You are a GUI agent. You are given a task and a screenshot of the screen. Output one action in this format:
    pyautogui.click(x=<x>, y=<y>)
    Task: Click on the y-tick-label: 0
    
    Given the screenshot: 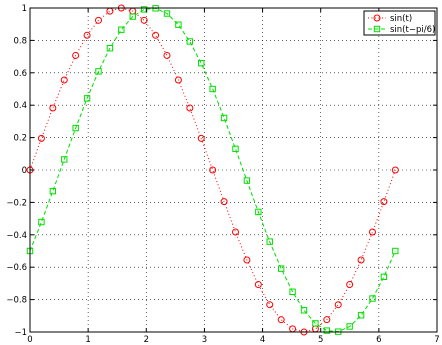 What is the action you would take?
    pyautogui.click(x=24, y=171)
    